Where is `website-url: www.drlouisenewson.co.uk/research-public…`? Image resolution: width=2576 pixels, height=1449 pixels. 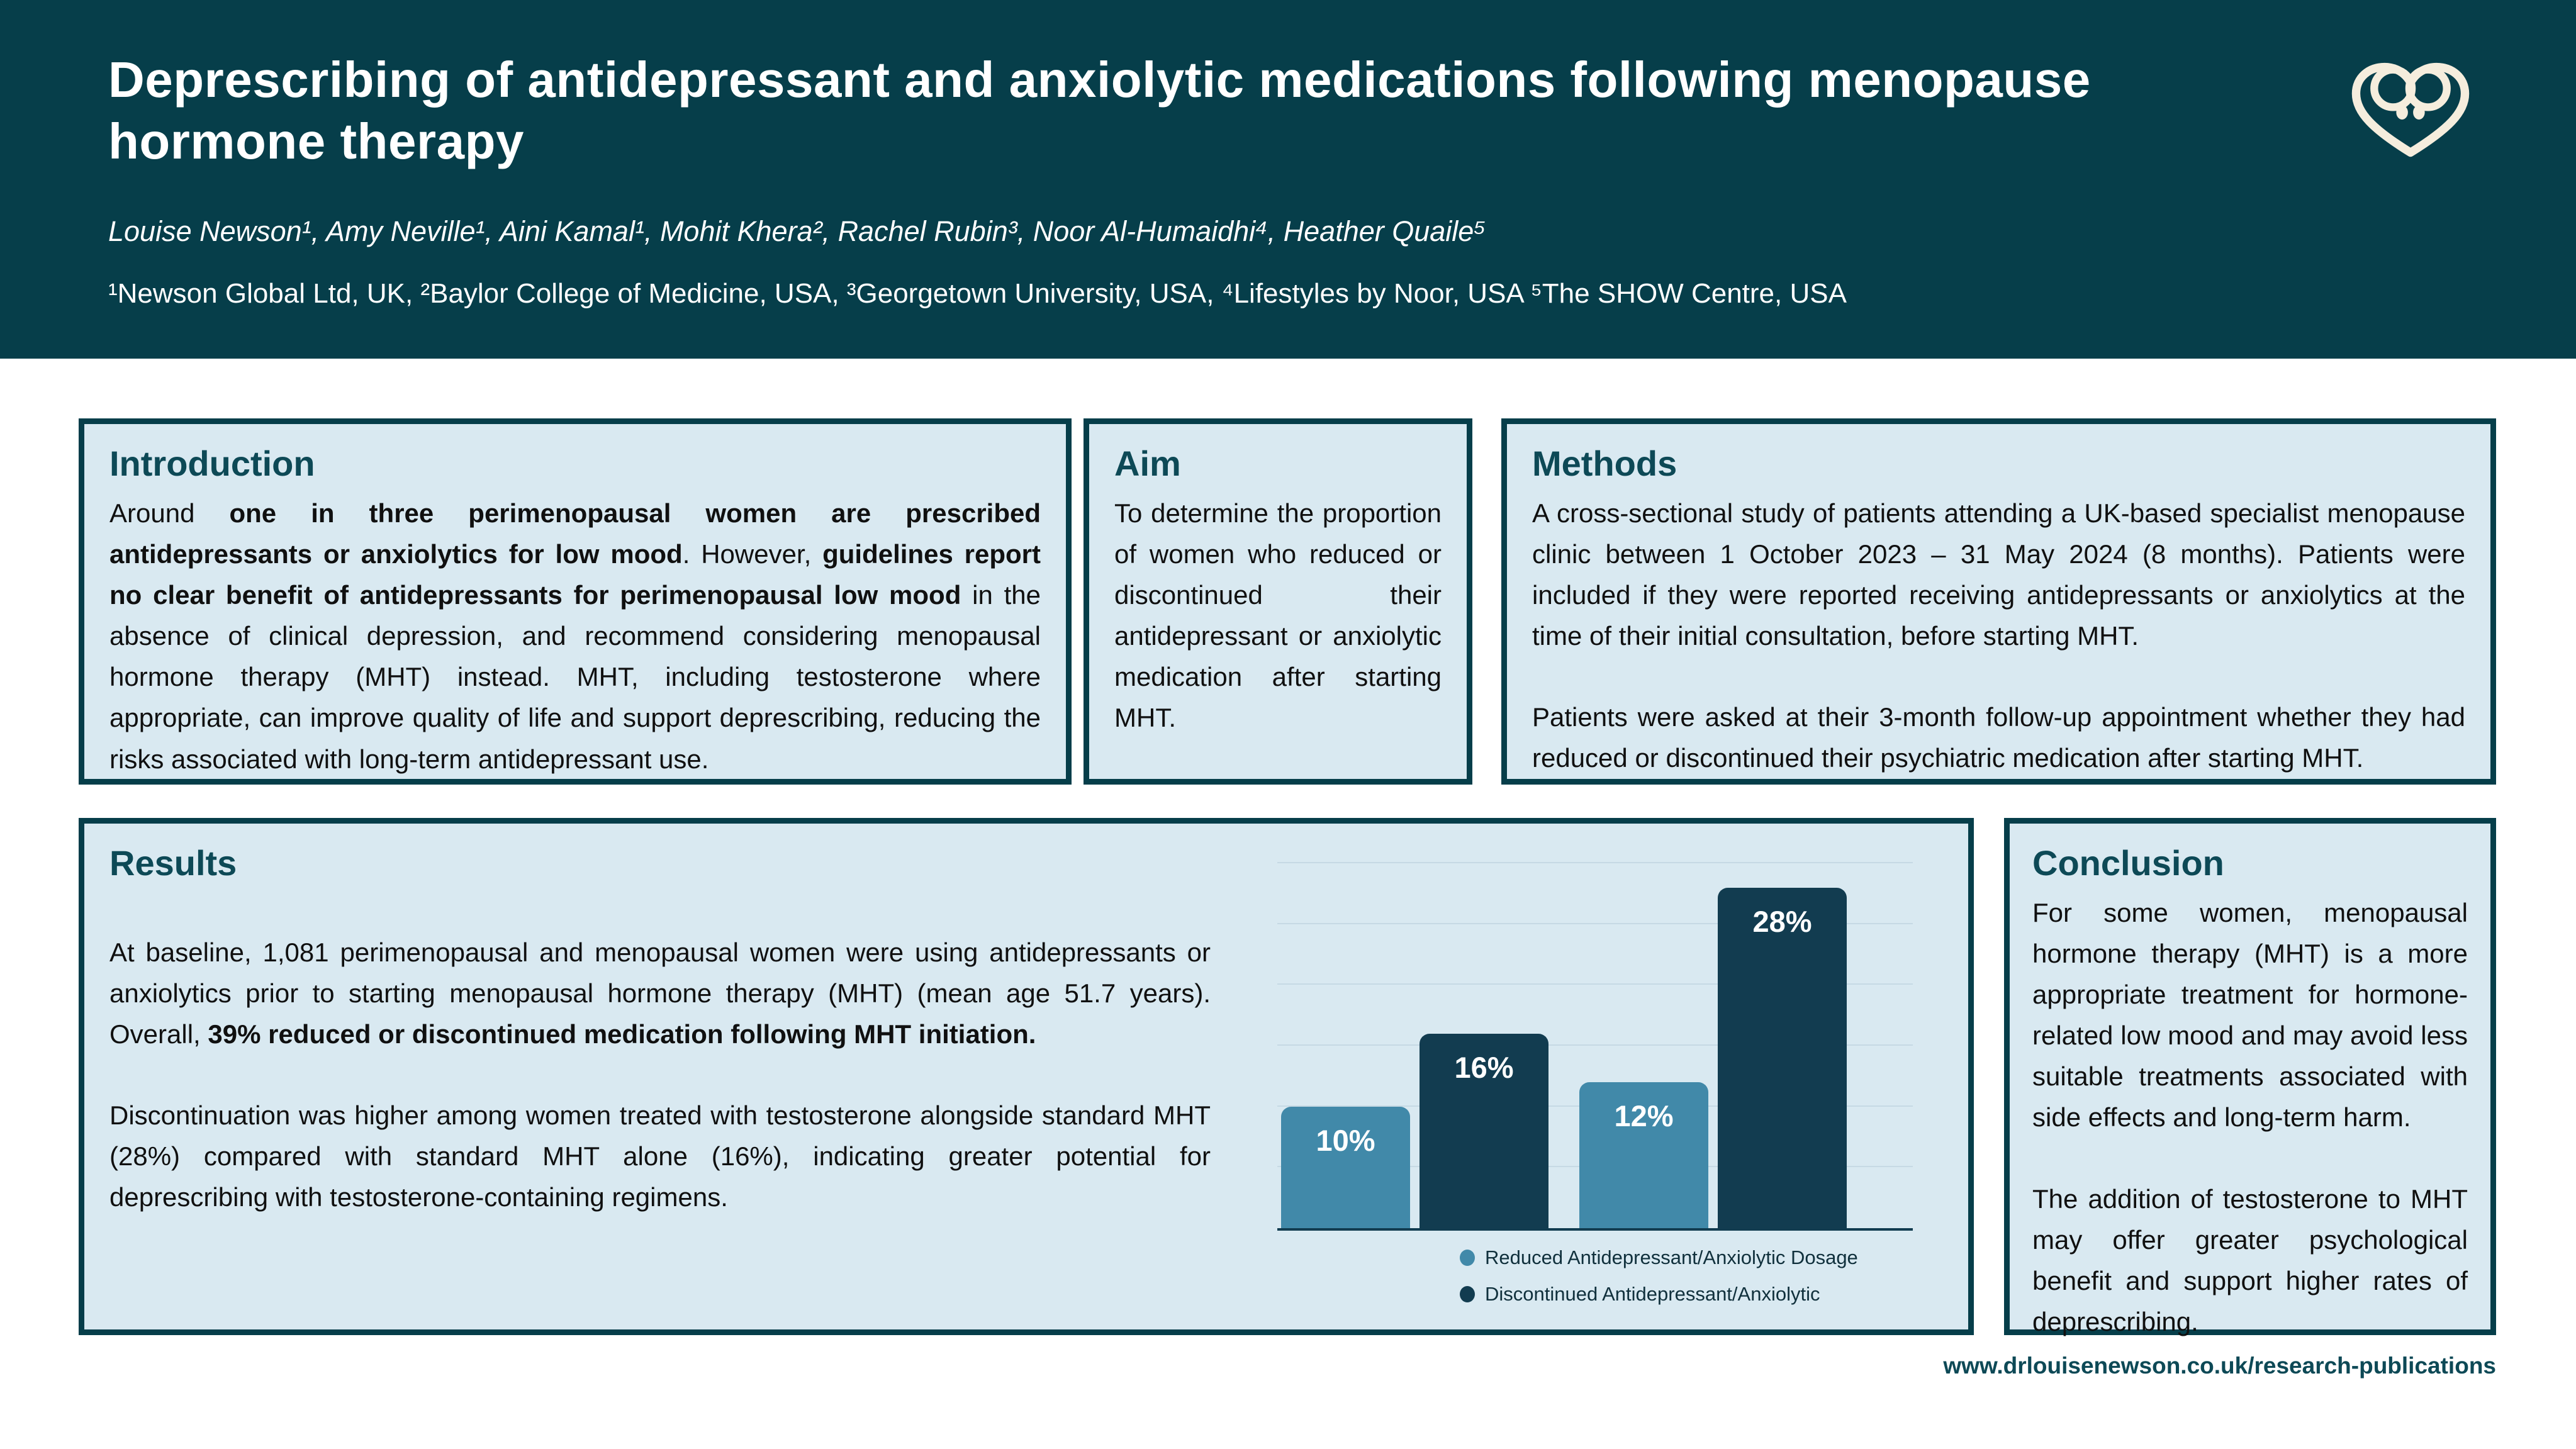 website-url: www.drlouisenewson.co.uk/research-public… is located at coordinates (2219, 1366).